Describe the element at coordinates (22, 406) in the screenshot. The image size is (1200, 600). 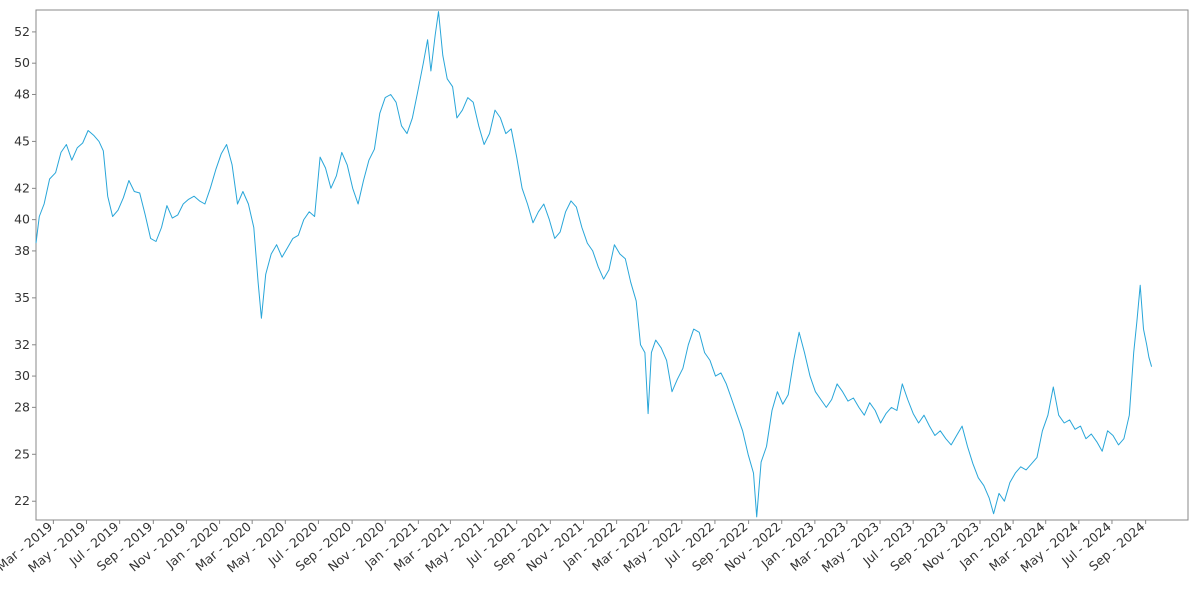
I see `y-tick-label: 28` at that location.